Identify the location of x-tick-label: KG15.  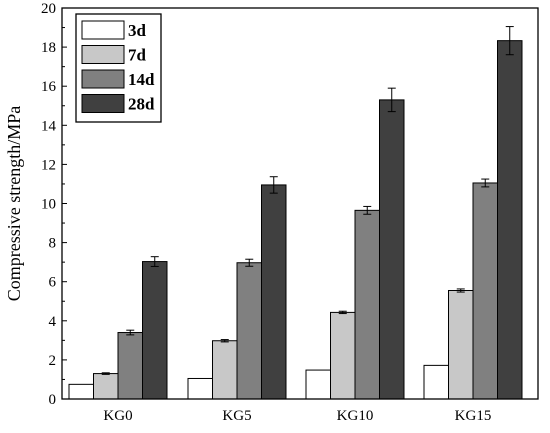
(473, 416).